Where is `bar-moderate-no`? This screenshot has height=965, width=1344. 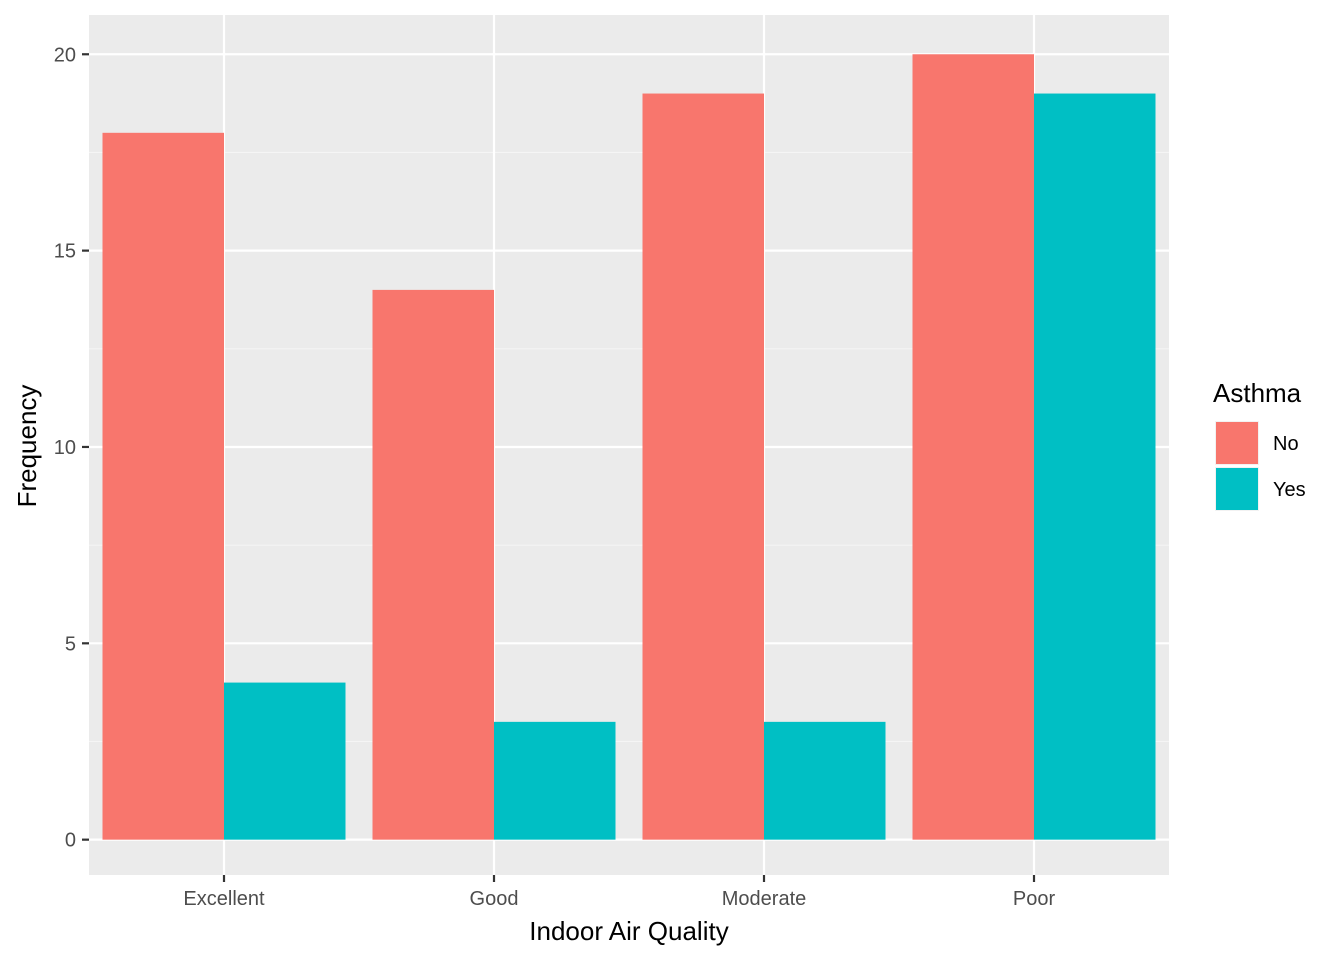
bar-moderate-no is located at coordinates (703, 466).